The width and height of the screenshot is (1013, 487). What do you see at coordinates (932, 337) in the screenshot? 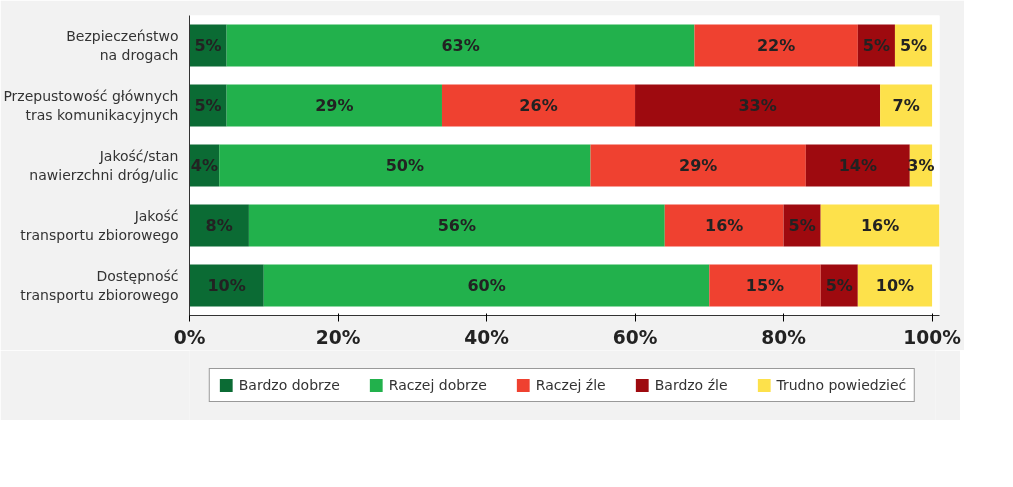
I see `x-tick-label: 100%` at bounding box center [932, 337].